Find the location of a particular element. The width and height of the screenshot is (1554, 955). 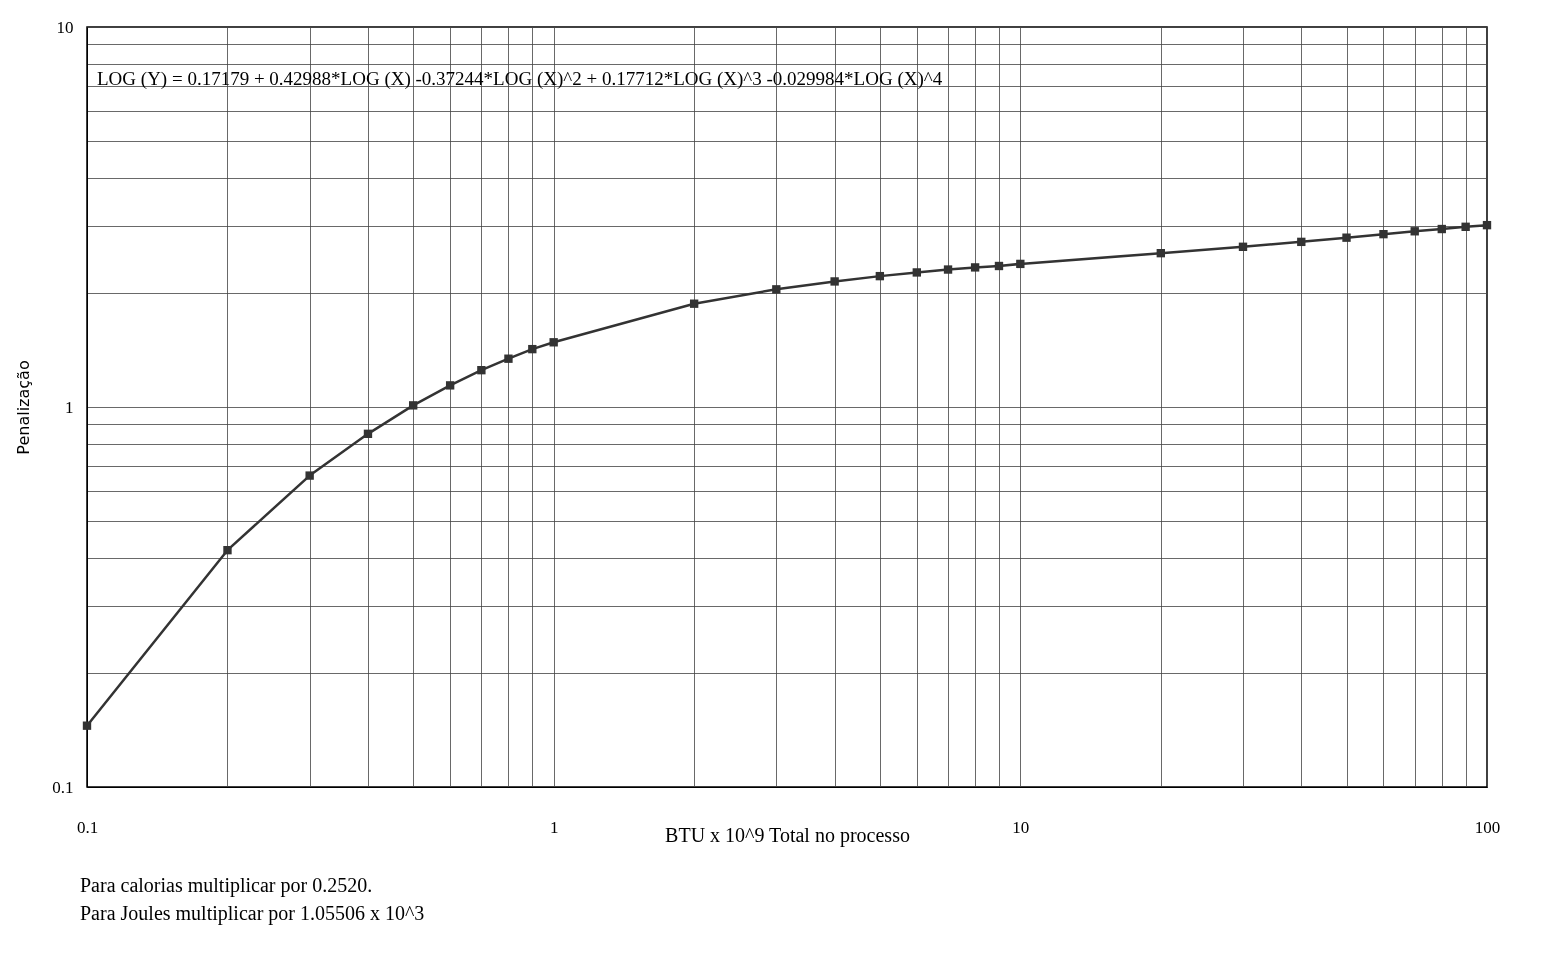

x-axis-title: BTU x 10^9 Total no processo is located at coordinates (787, 835).